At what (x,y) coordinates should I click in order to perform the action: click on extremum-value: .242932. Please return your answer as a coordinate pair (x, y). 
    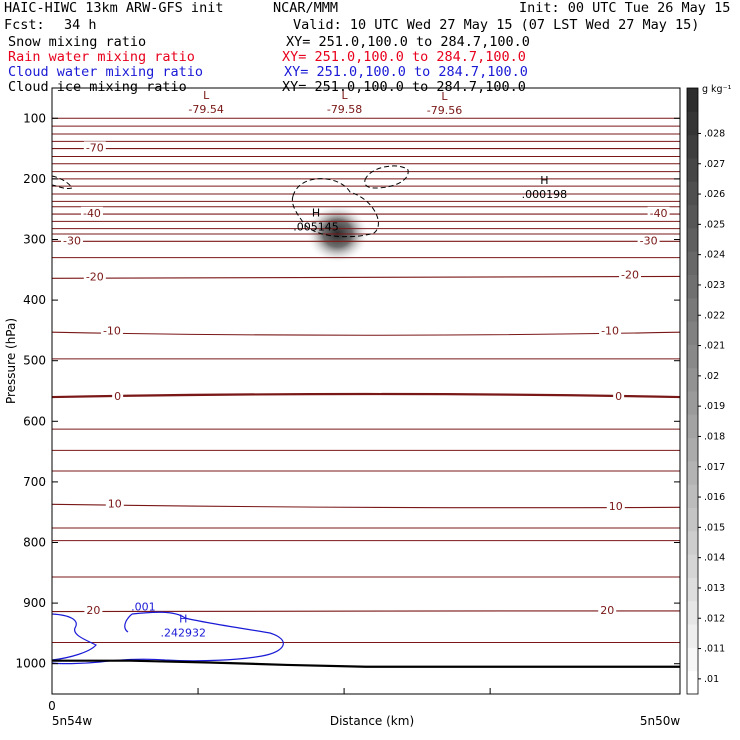
    Looking at the image, I should click on (184, 633).